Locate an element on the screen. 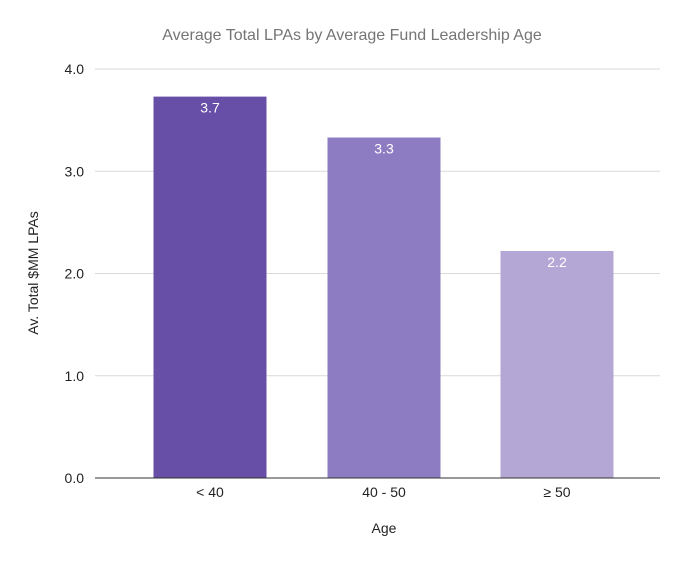 The width and height of the screenshot is (700, 561). x-tick-label: ≥ 50 is located at coordinates (556, 492).